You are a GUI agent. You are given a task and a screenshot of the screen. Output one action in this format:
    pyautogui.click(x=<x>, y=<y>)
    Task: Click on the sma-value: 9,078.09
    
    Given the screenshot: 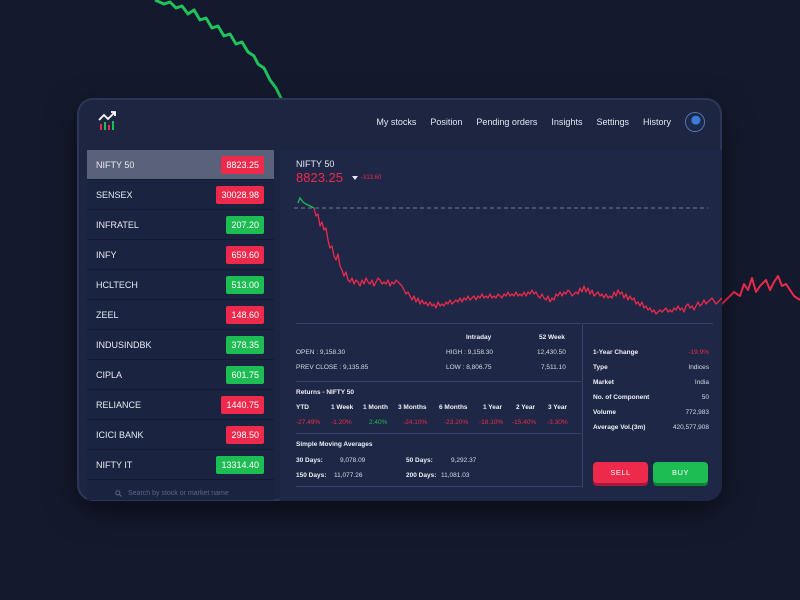 What is the action you would take?
    pyautogui.click(x=353, y=460)
    